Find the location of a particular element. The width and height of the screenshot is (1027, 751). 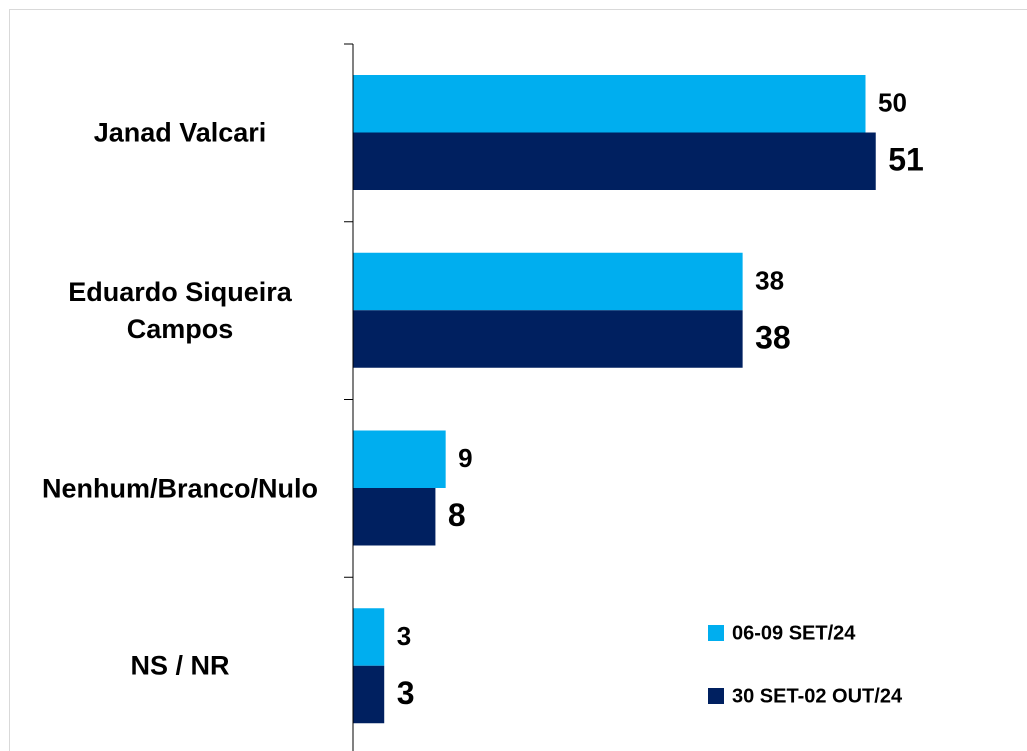

category-label: Eduardo Siqueira Campos is located at coordinates (180, 310).